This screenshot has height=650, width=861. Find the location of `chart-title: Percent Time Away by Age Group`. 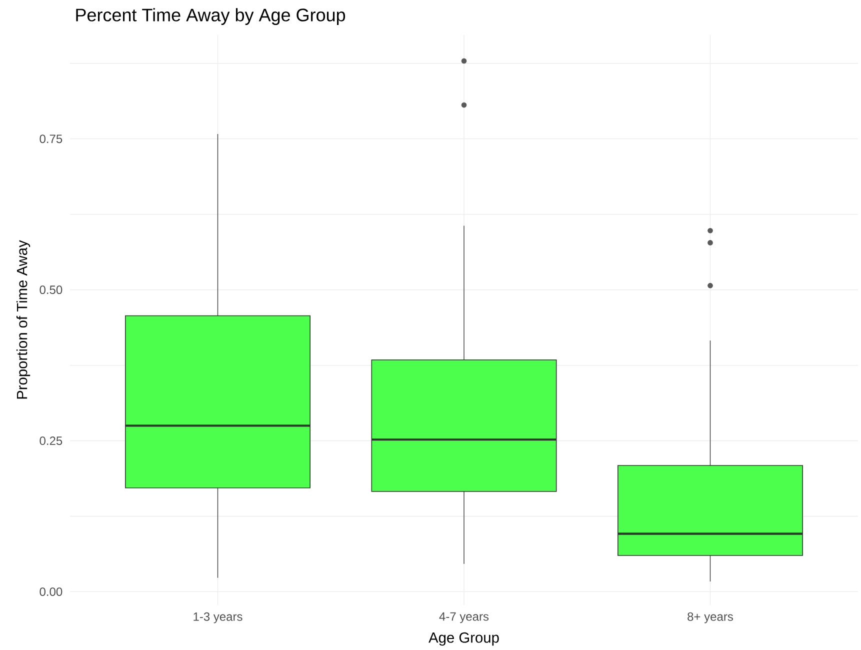

chart-title: Percent Time Away by Age Group is located at coordinates (211, 16).